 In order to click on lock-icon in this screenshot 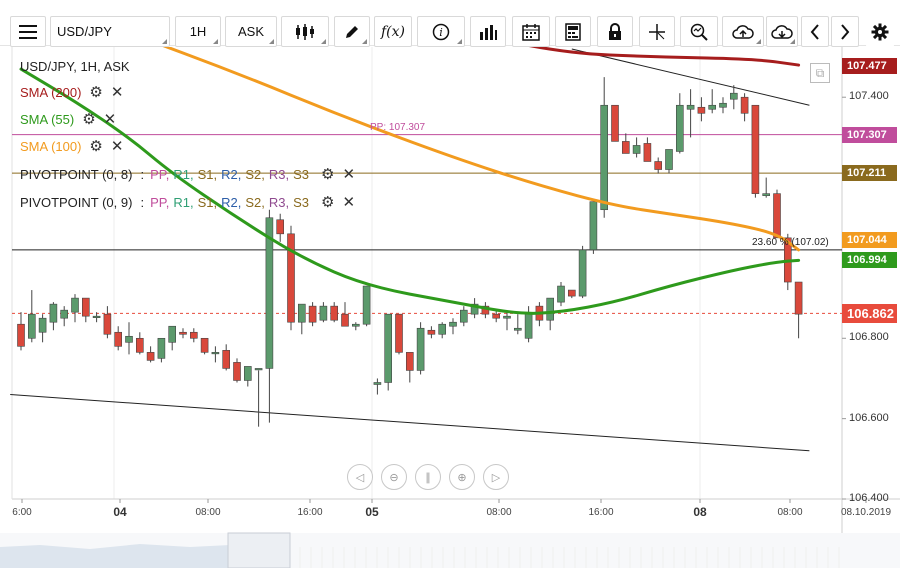, I will do `click(615, 31)`.